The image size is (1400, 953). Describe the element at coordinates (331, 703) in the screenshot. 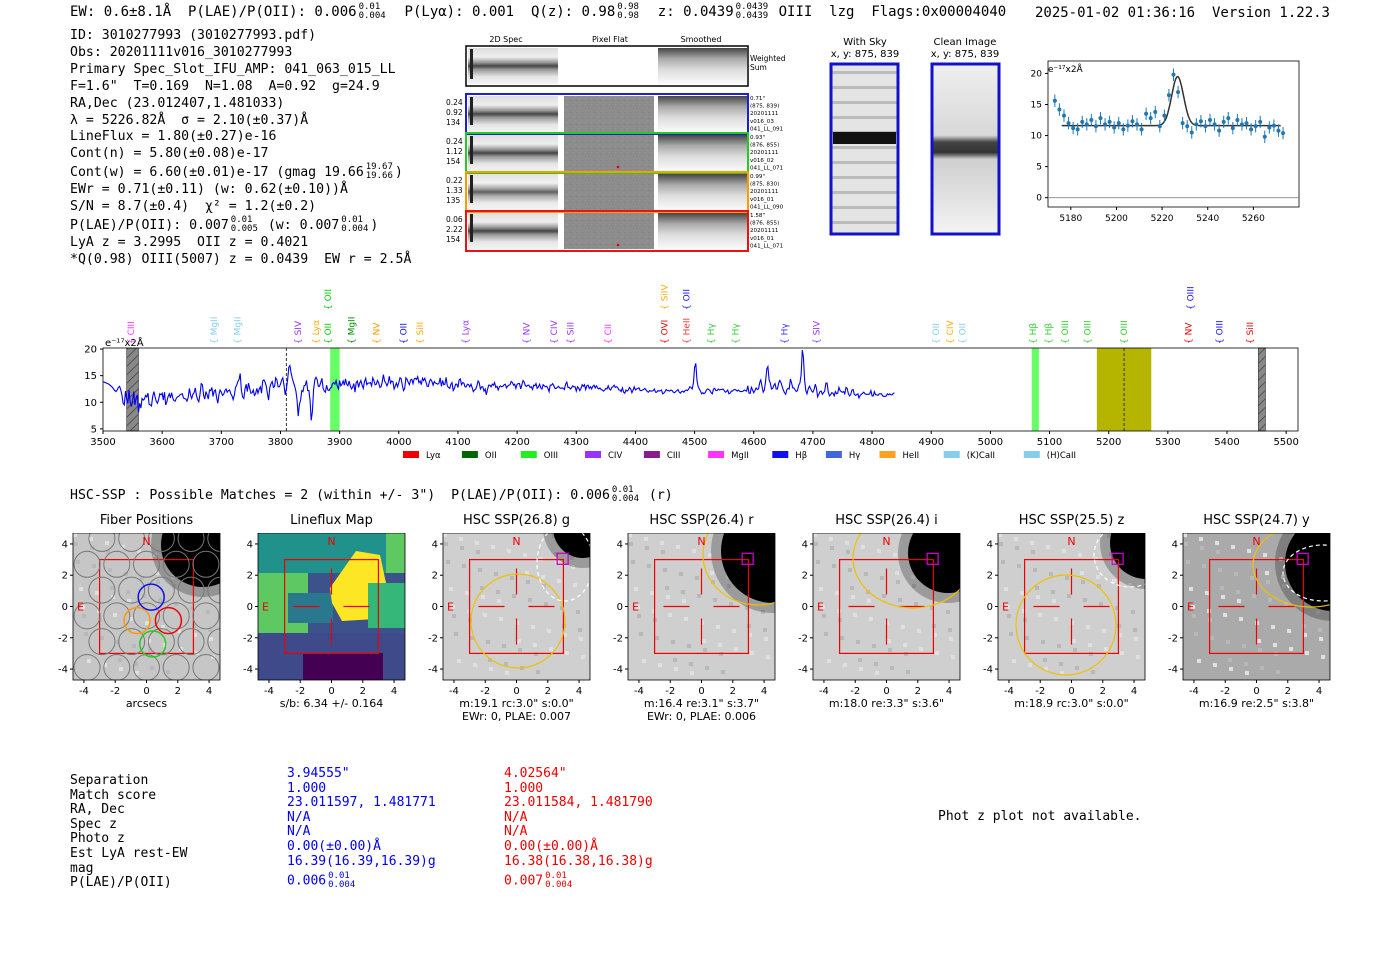

I see `hsc-panel-caption: s/b: 6.34 +/- 0.164` at that location.